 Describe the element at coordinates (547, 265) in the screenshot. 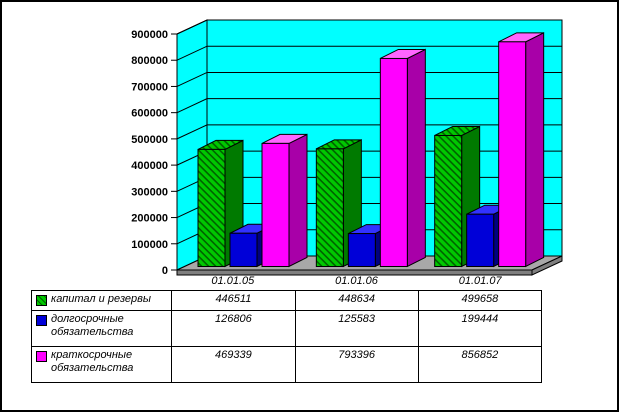

I see `floor-edge-side` at that location.